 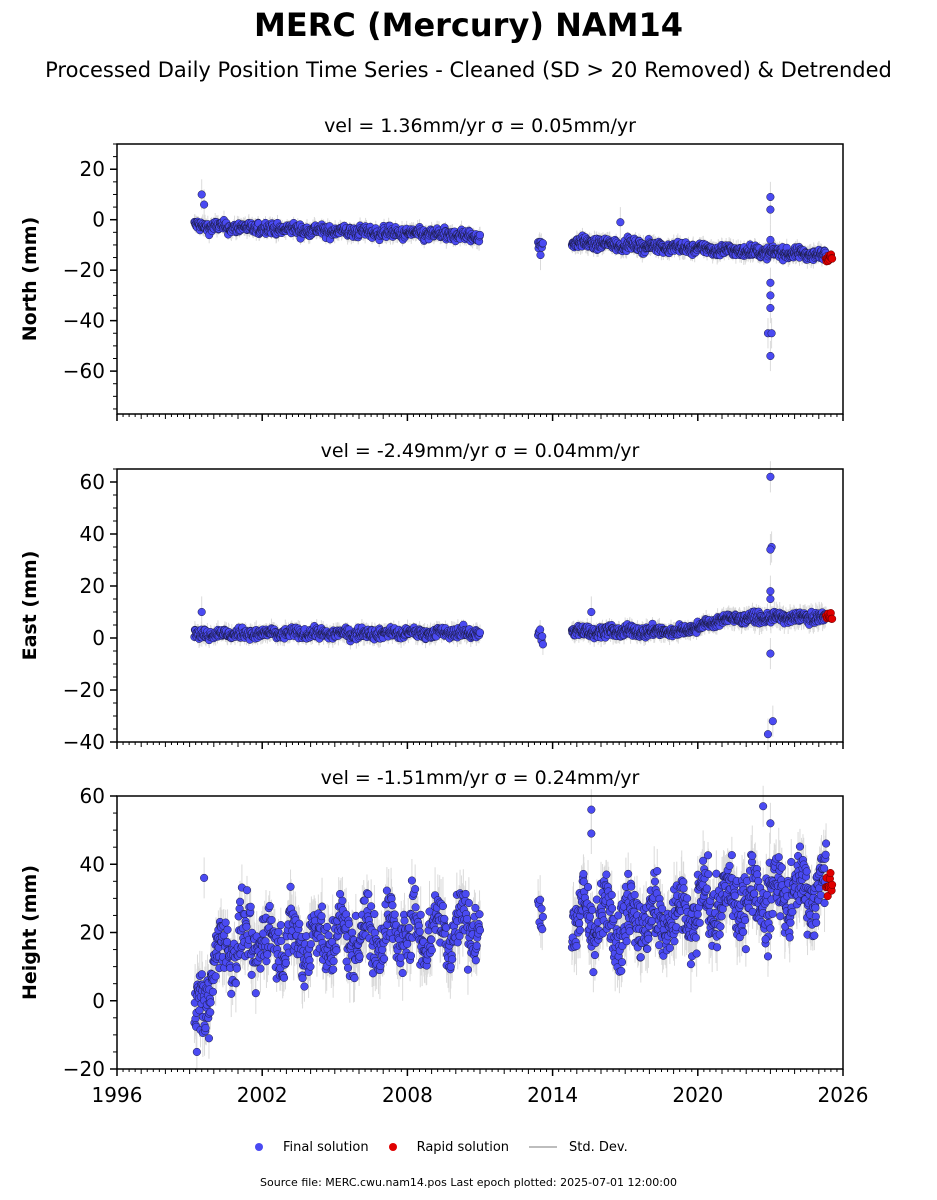 I want to click on y-axis-label: East (mm), so click(x=30, y=606).